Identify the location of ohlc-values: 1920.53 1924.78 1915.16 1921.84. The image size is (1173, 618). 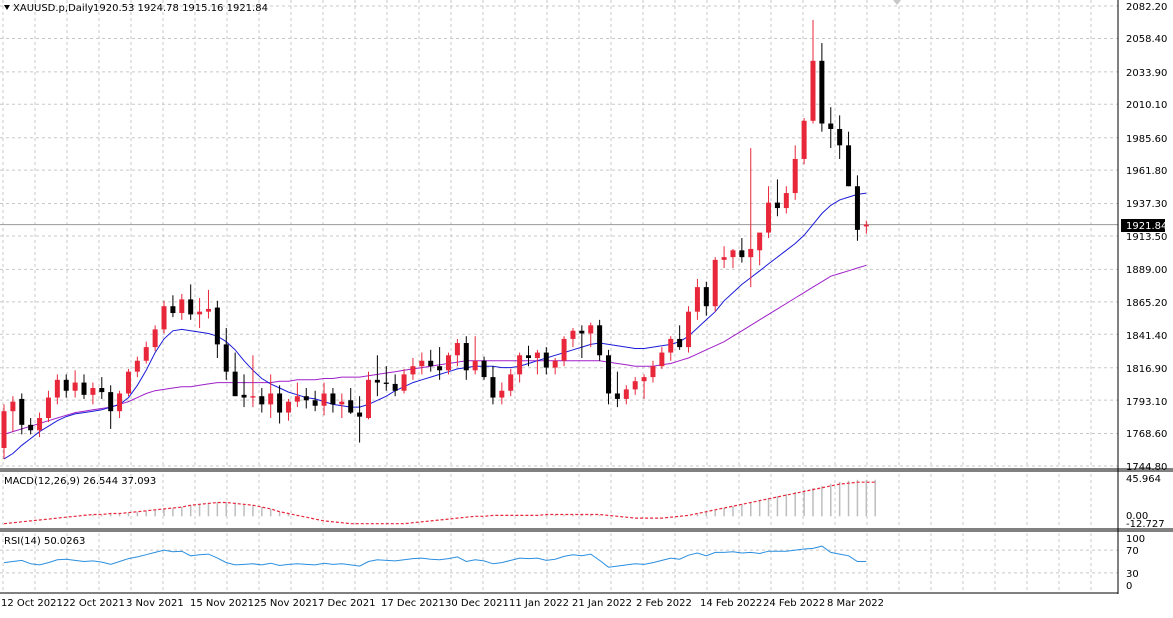
(180, 8).